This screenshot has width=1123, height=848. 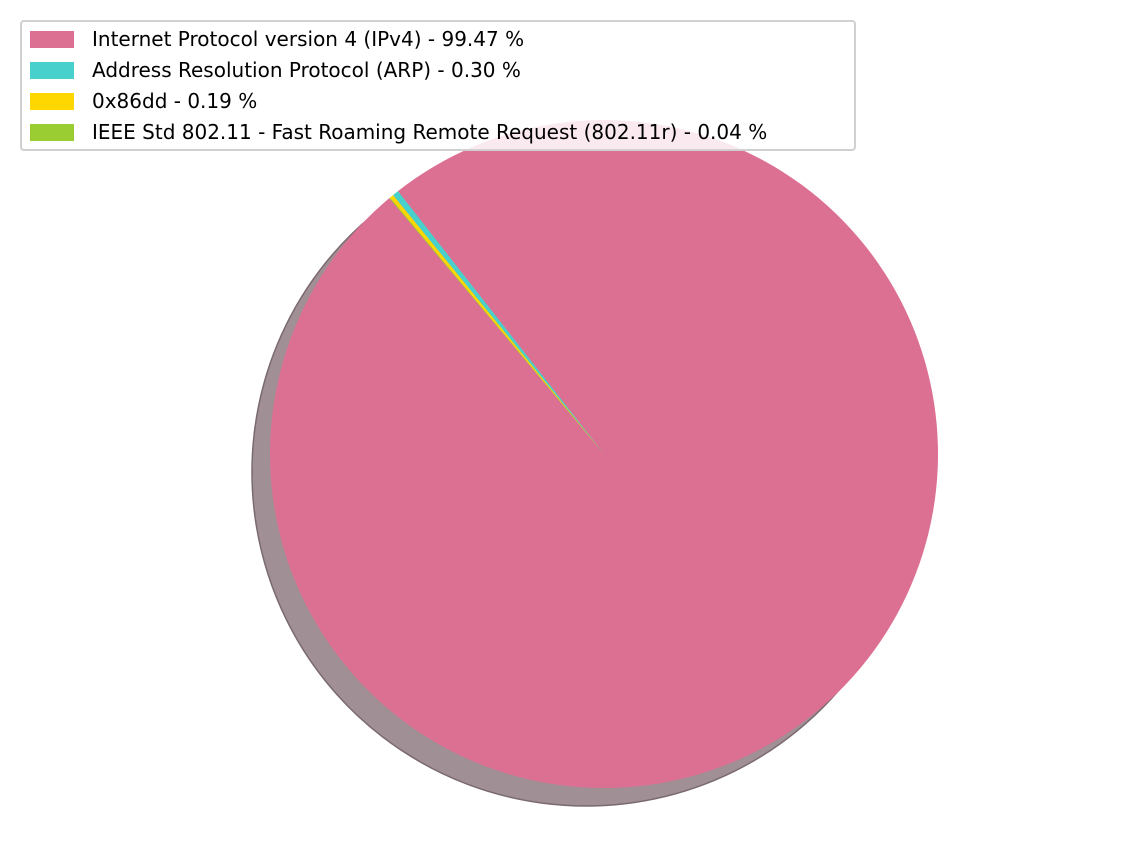 I want to click on legend-item-0x86dd: 0x86dd - 0.19 %, so click(x=143, y=101).